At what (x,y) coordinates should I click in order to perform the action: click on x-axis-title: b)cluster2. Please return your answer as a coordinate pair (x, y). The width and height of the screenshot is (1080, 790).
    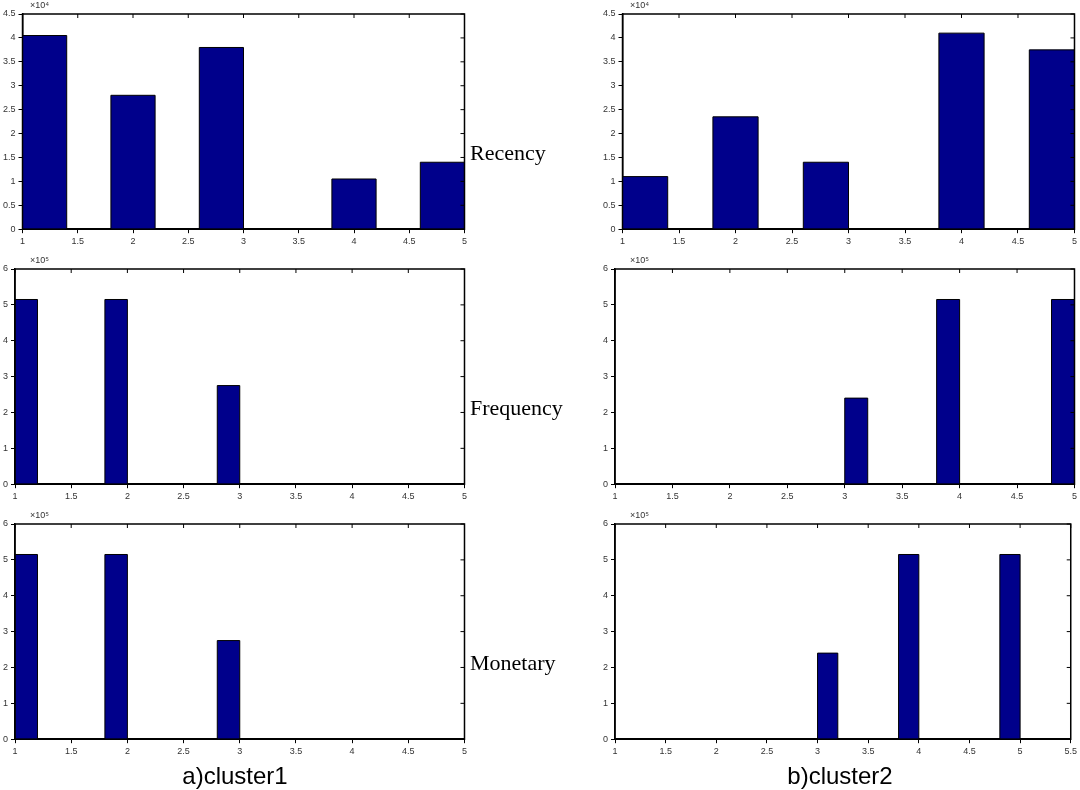
    Looking at the image, I should click on (840, 776).